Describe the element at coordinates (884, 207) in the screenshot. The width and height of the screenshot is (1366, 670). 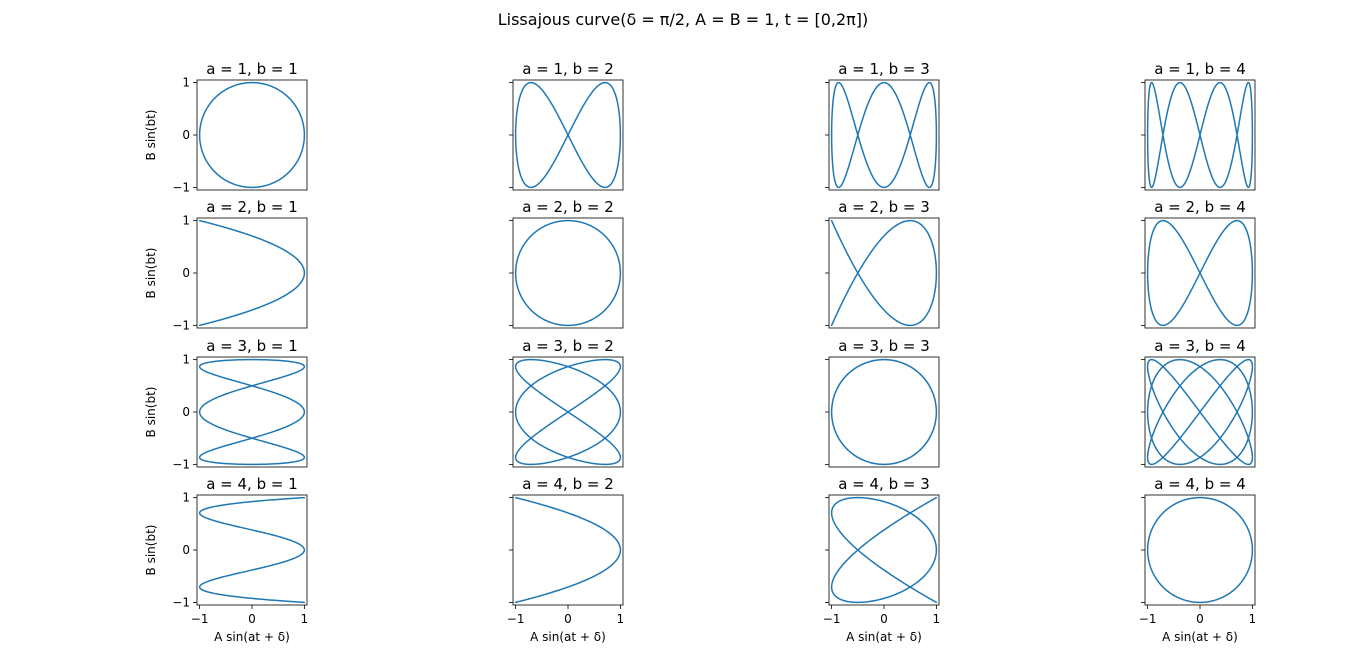
I see `subplot-title: a = 2, b = 3` at that location.